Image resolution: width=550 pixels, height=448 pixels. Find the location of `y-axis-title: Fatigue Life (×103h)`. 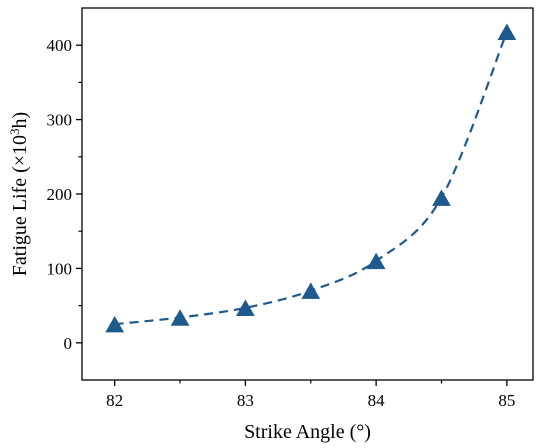

y-axis-title: Fatigue Life (×103h) is located at coordinates (19, 194).